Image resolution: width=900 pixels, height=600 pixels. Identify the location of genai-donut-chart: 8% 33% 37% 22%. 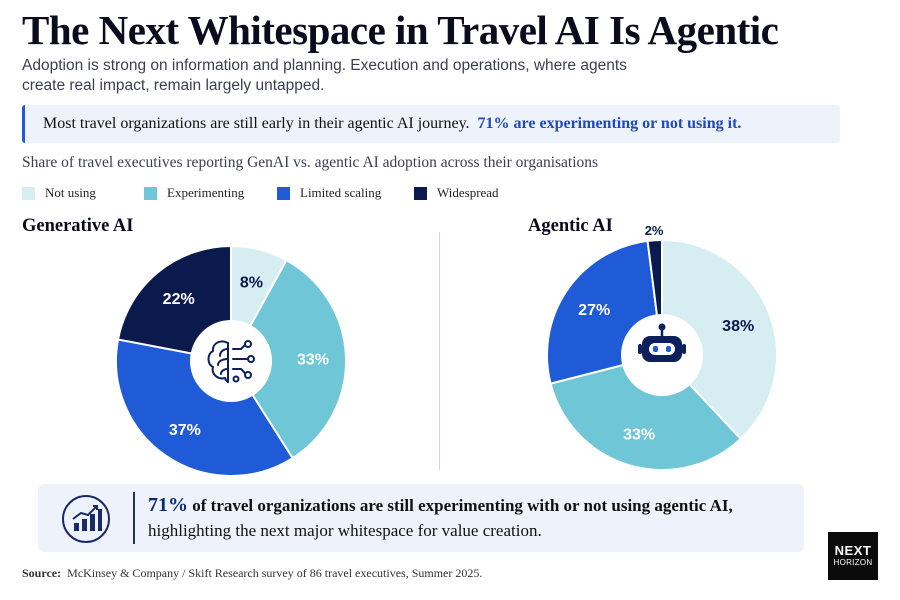
(231, 360).